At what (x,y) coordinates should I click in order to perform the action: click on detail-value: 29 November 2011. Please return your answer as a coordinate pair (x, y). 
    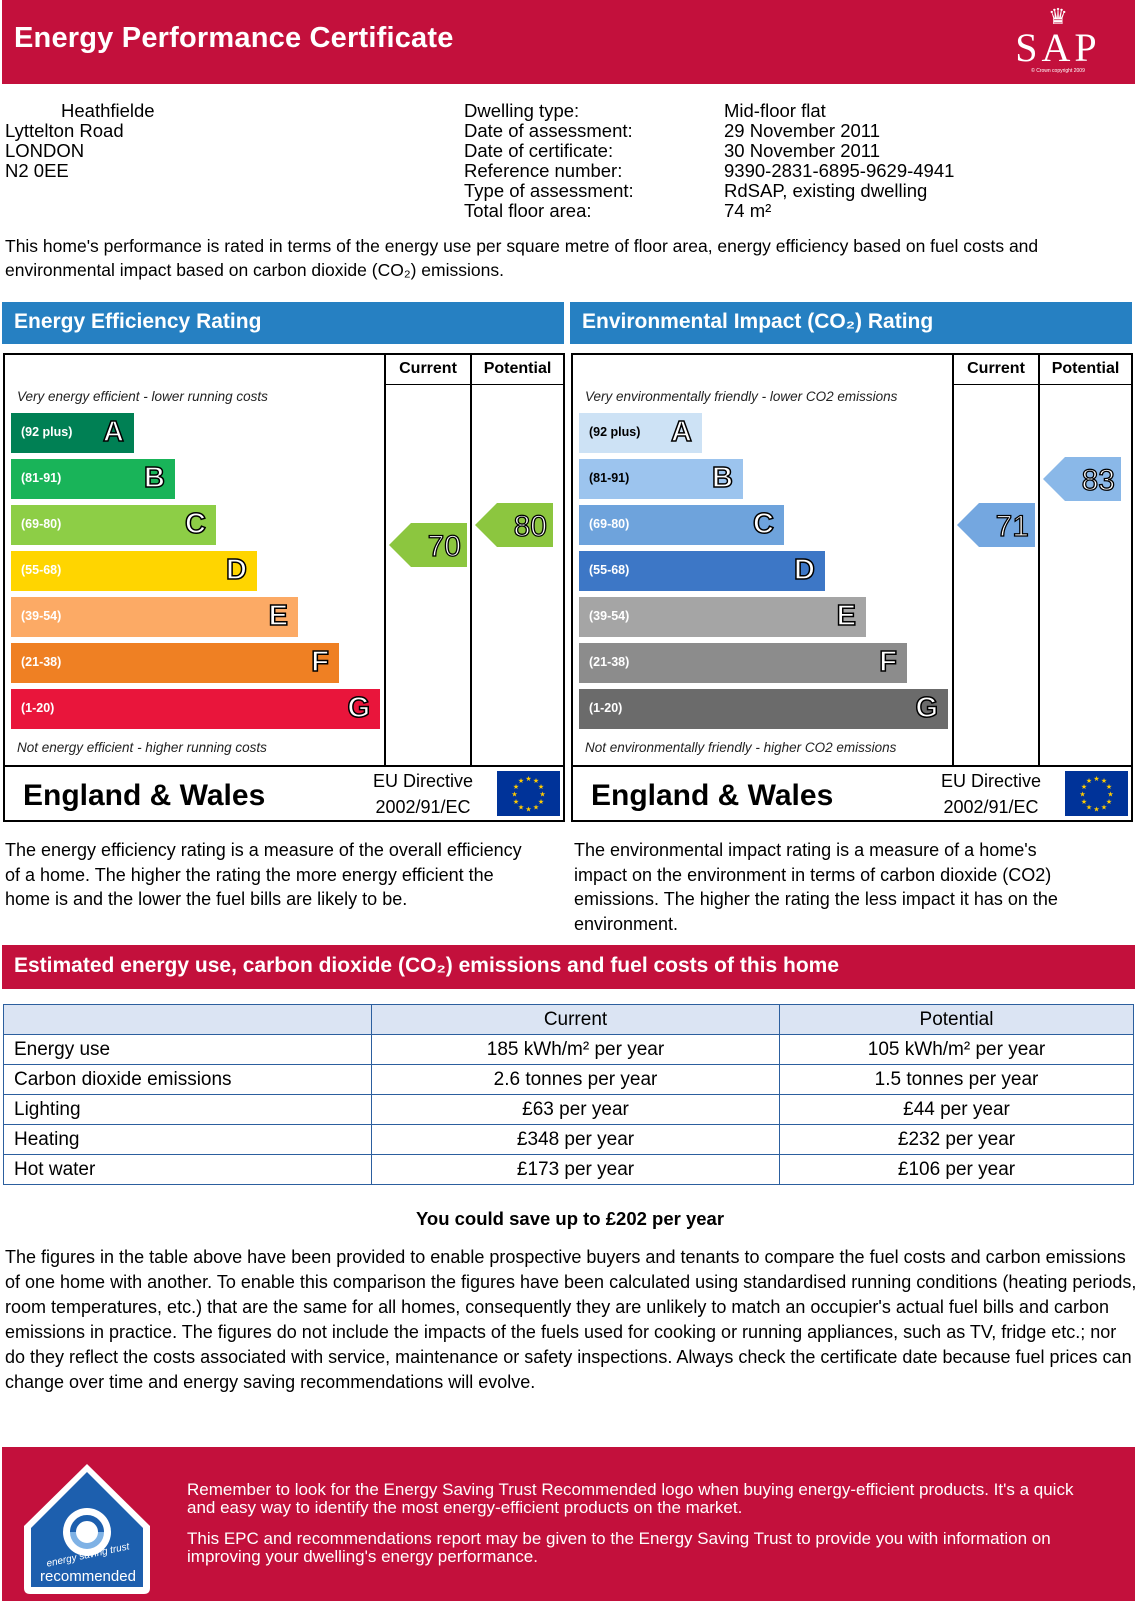
    Looking at the image, I should click on (802, 130).